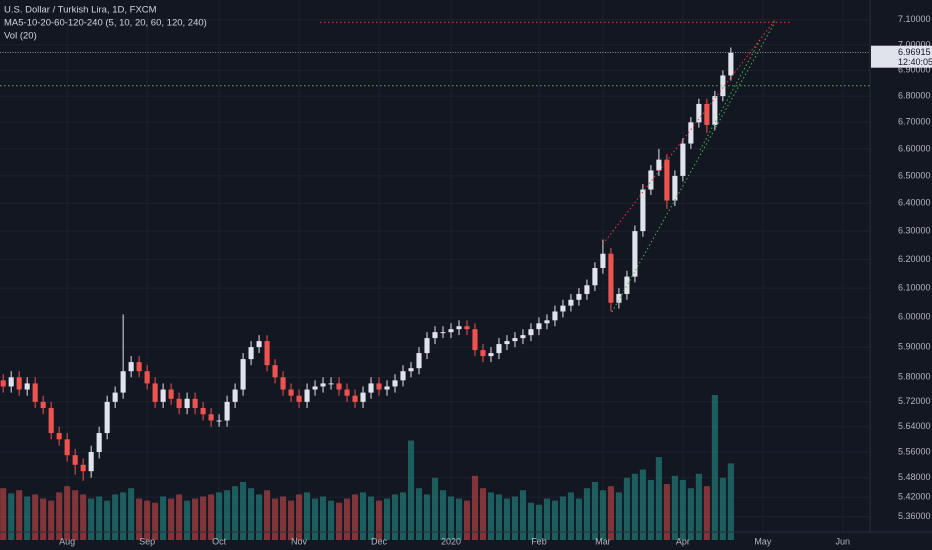  What do you see at coordinates (914, 317) in the screenshot?
I see `y-tick-label: 6.00000` at bounding box center [914, 317].